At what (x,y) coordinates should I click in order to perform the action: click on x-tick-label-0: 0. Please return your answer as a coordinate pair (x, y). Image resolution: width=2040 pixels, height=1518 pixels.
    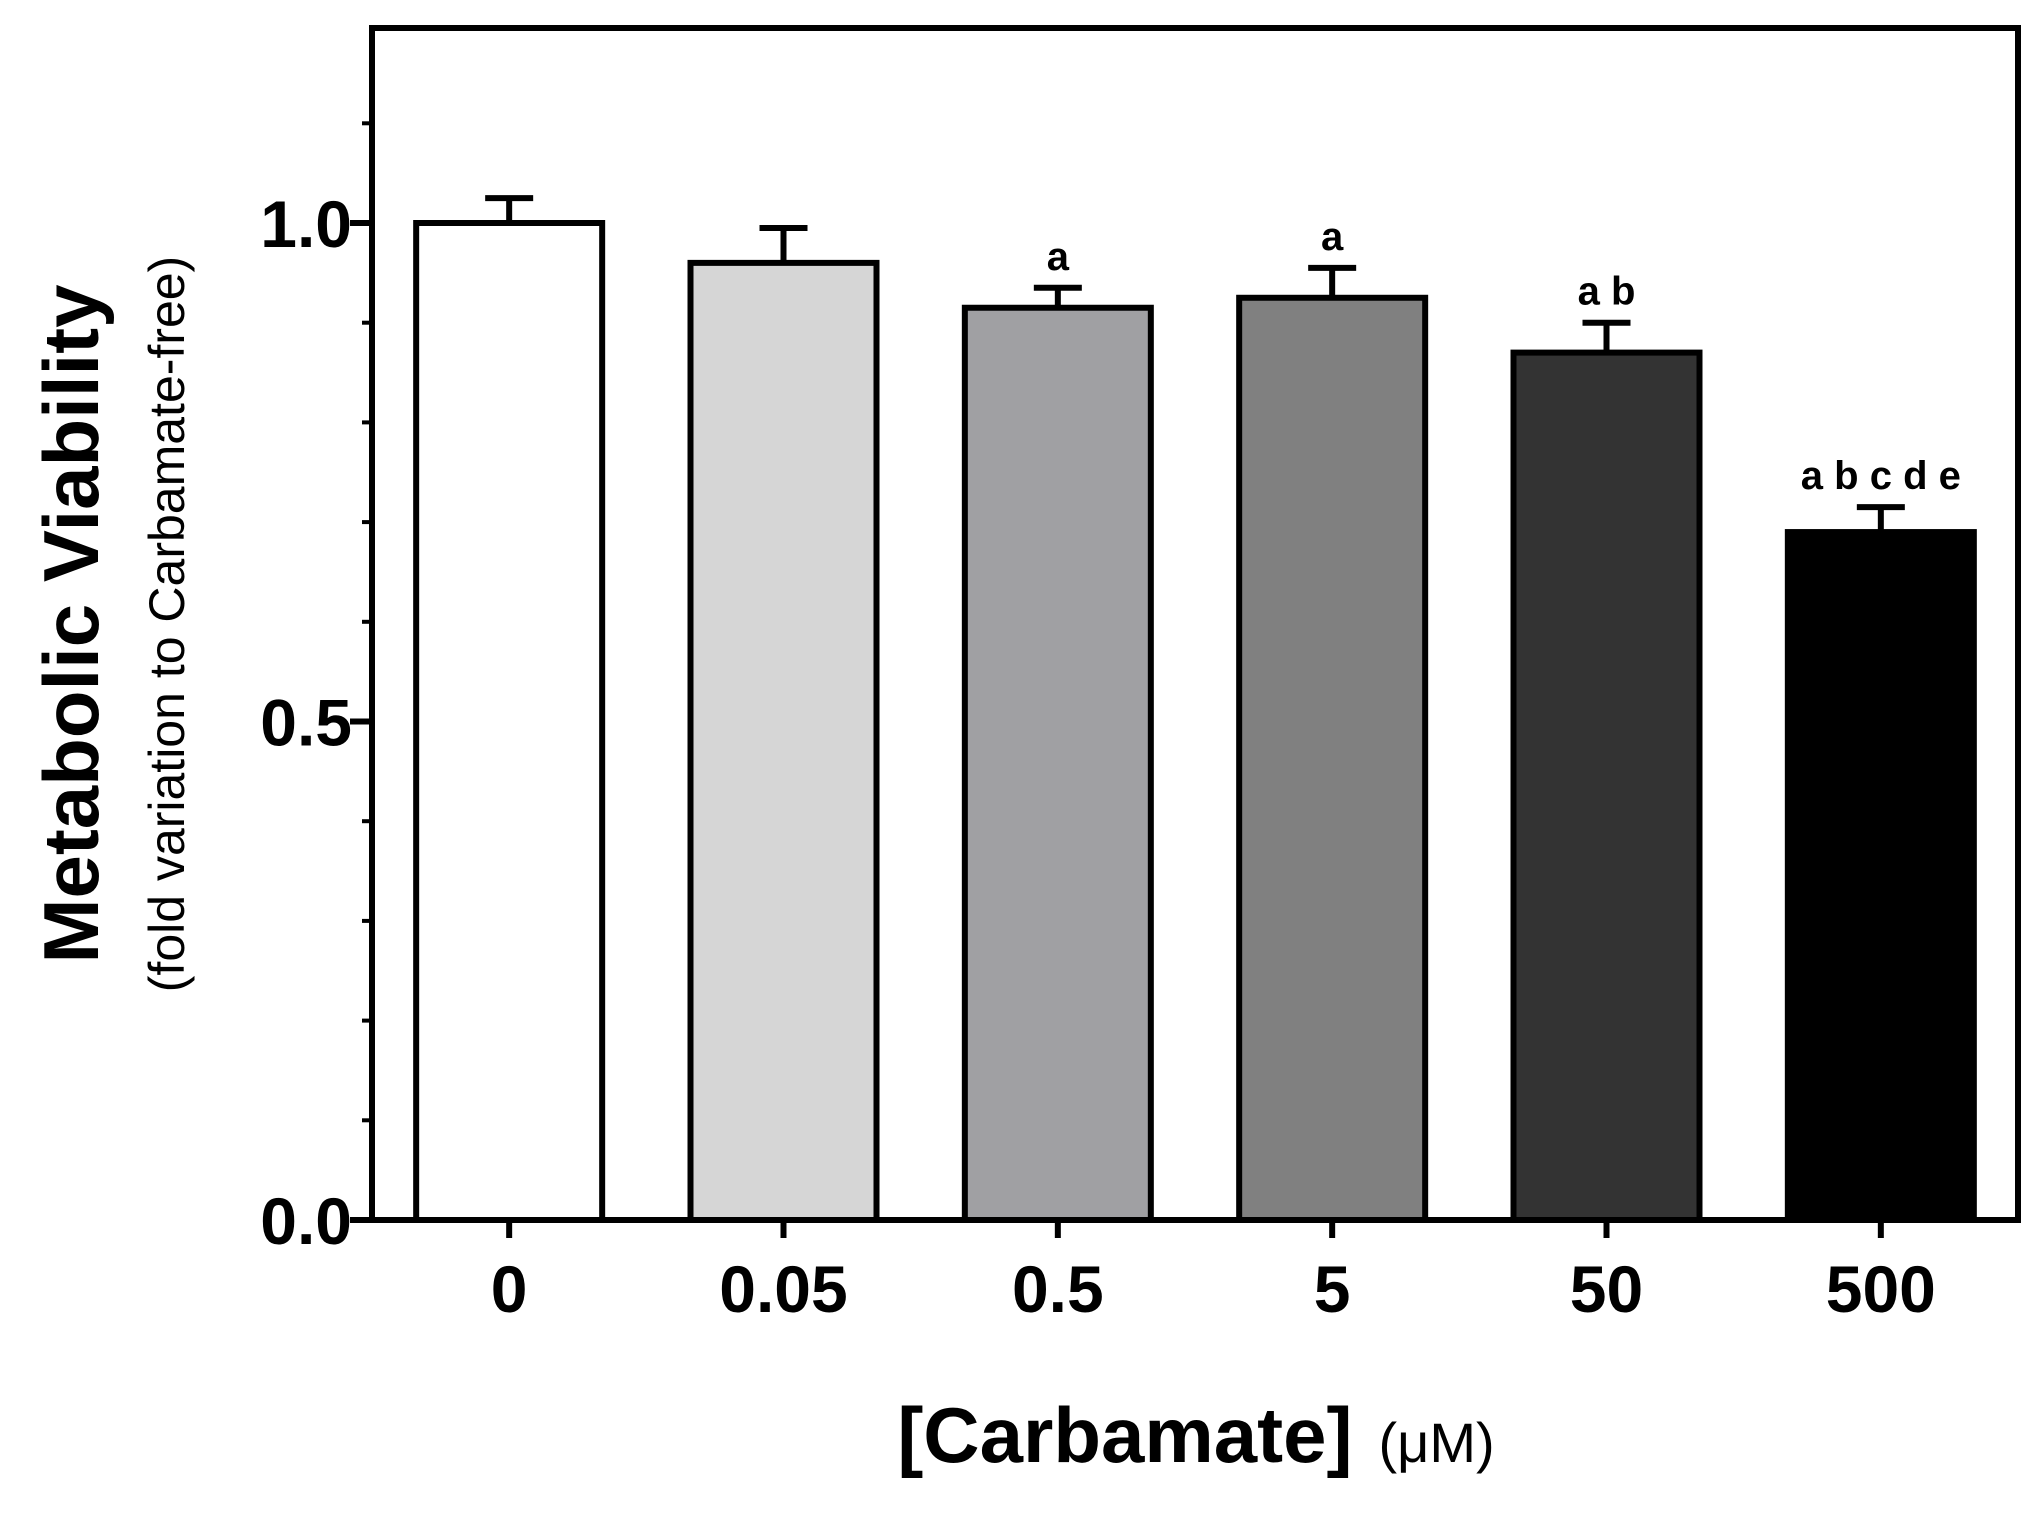
    Looking at the image, I should click on (509, 1289).